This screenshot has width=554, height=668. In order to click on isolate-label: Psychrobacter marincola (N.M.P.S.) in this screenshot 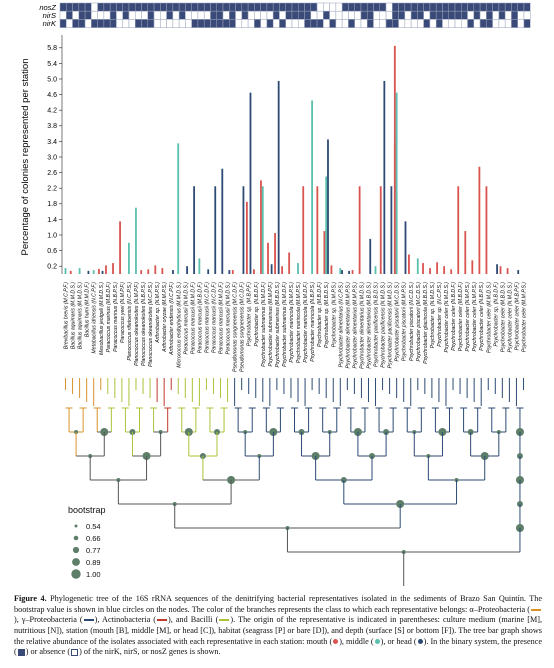, I will do `click(292, 322)`.